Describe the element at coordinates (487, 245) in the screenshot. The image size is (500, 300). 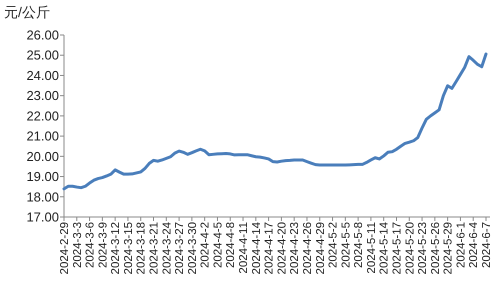
I see `x-tick-label: 2024-6-7` at that location.